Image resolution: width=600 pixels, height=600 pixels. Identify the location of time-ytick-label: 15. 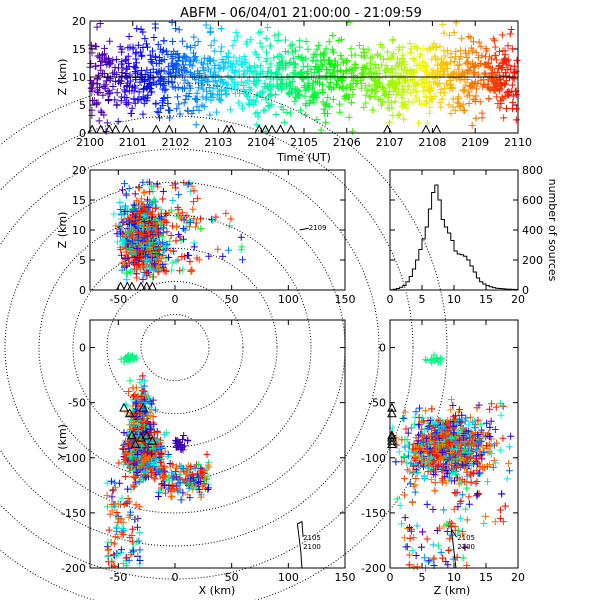
(79, 49).